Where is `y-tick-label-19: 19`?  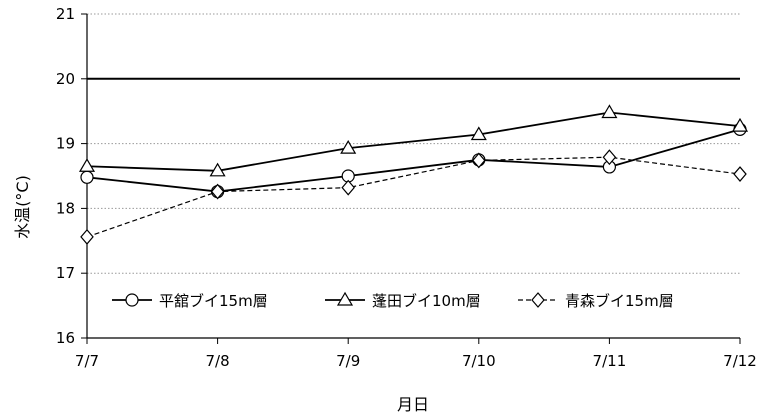
y-tick-label-19: 19 is located at coordinates (65, 144).